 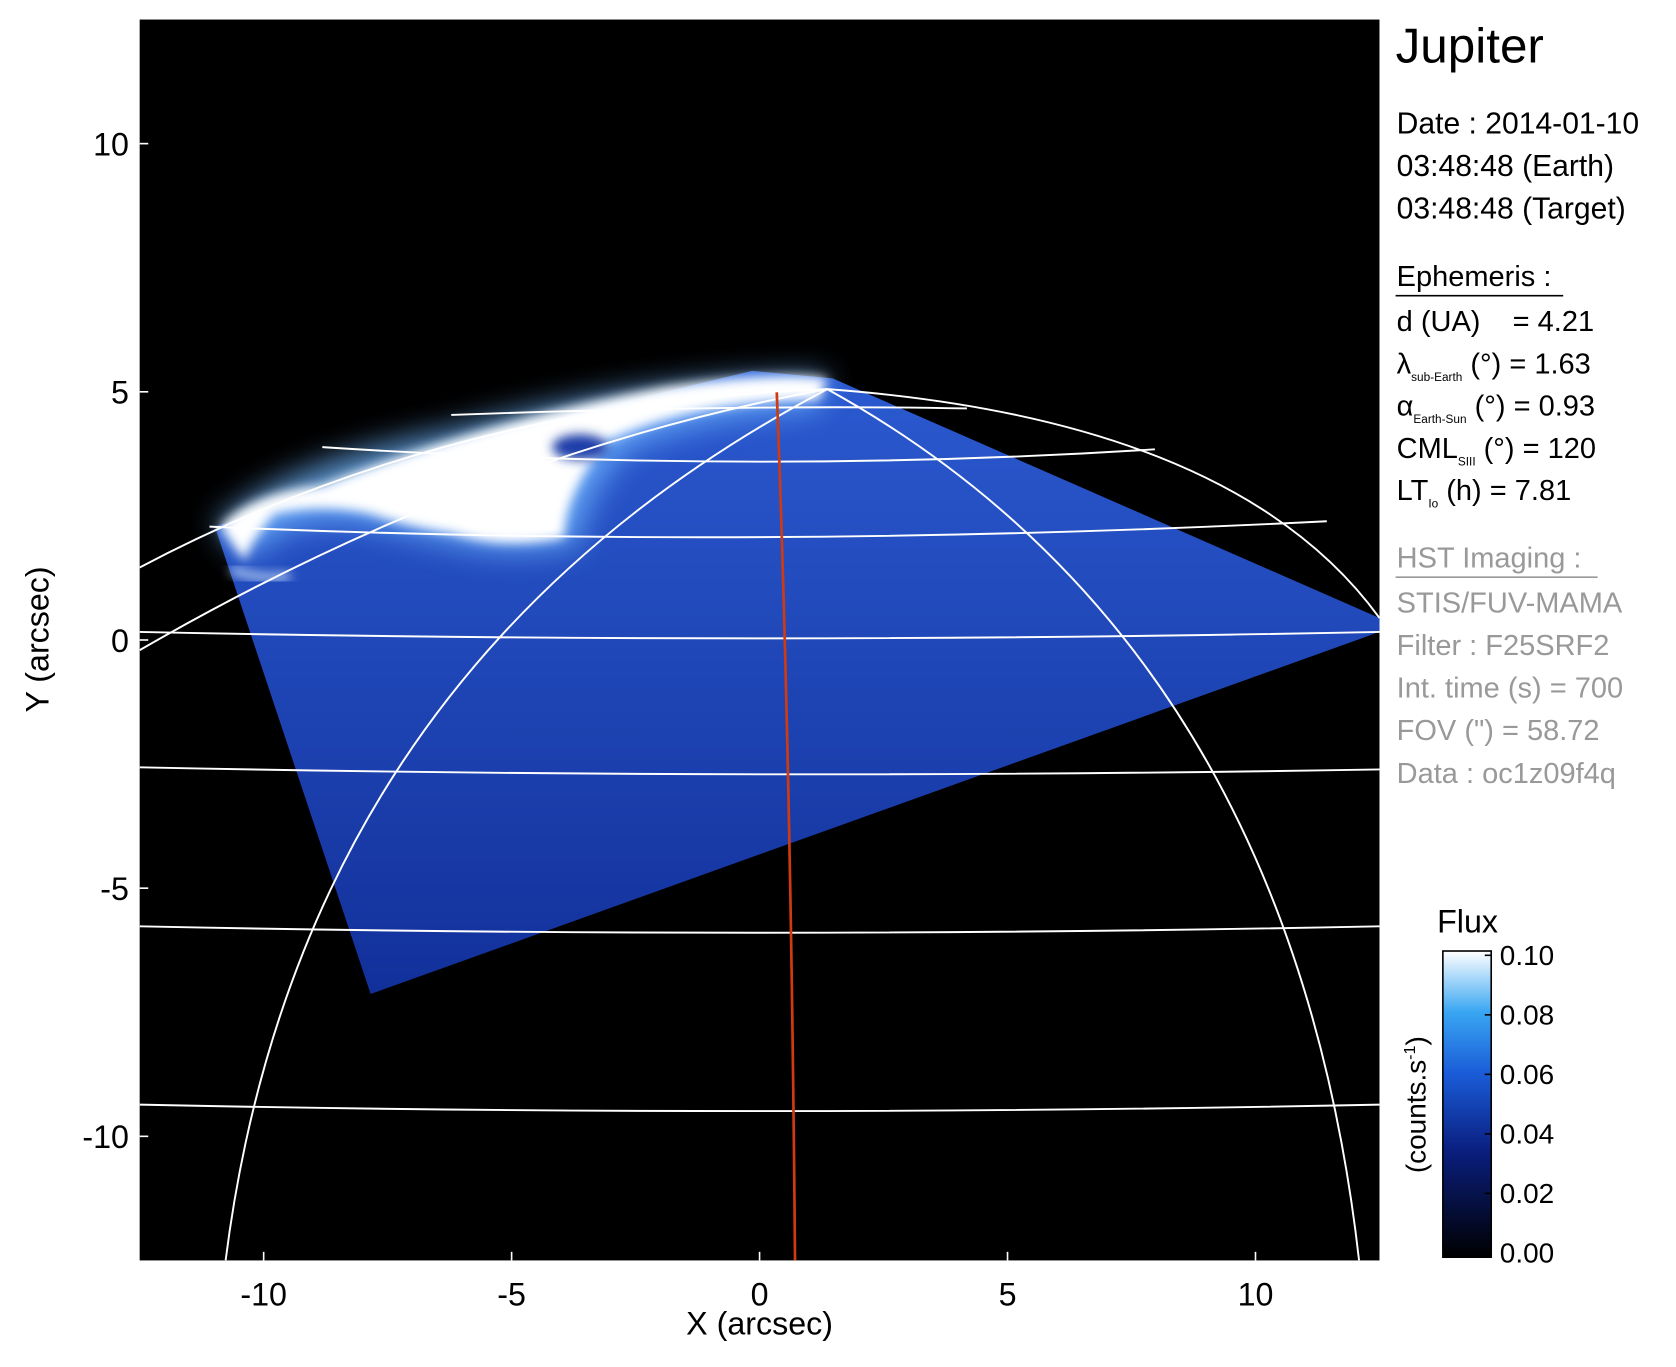 What do you see at coordinates (120, 641) in the screenshot?
I see `y-tick-label: 0` at bounding box center [120, 641].